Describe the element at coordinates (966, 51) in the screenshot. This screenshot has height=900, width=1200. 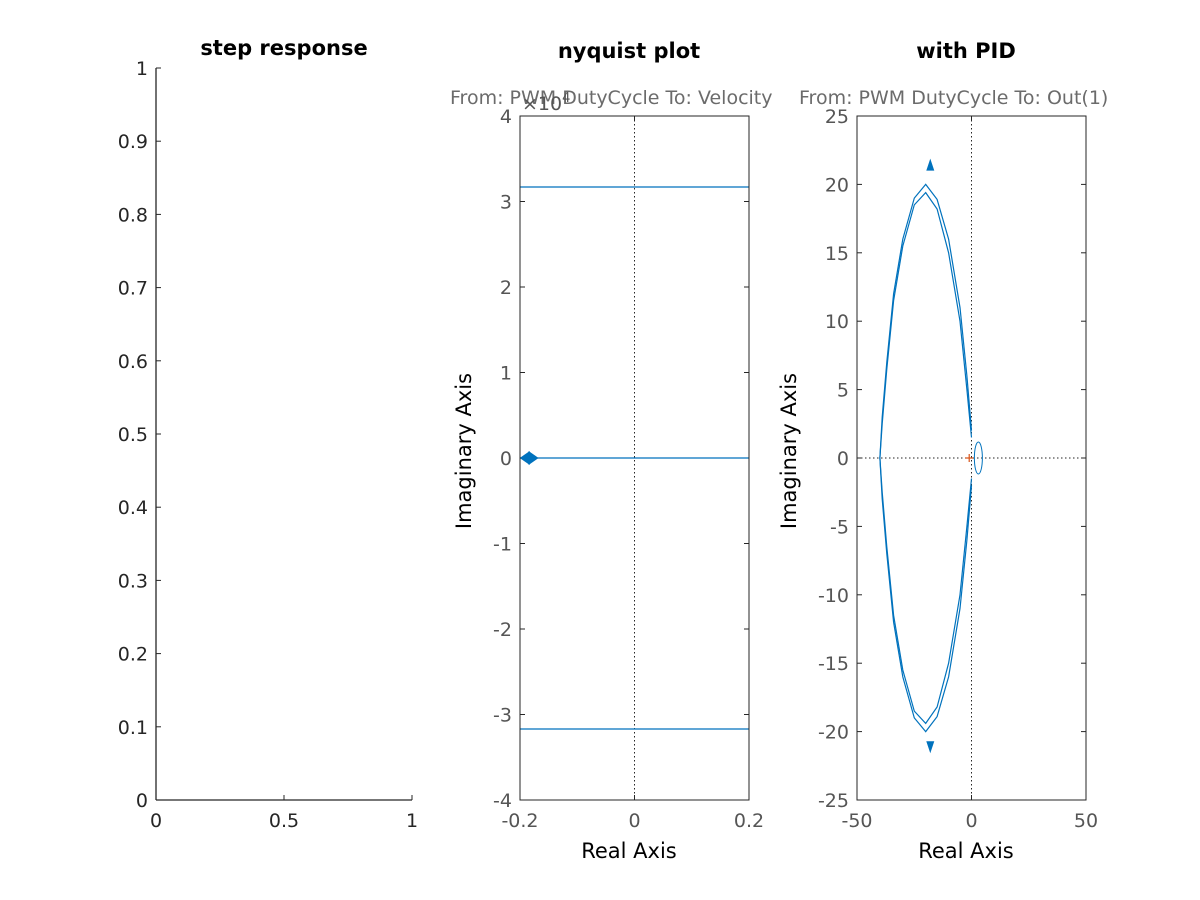
I see `with-pid-title: with PID` at that location.